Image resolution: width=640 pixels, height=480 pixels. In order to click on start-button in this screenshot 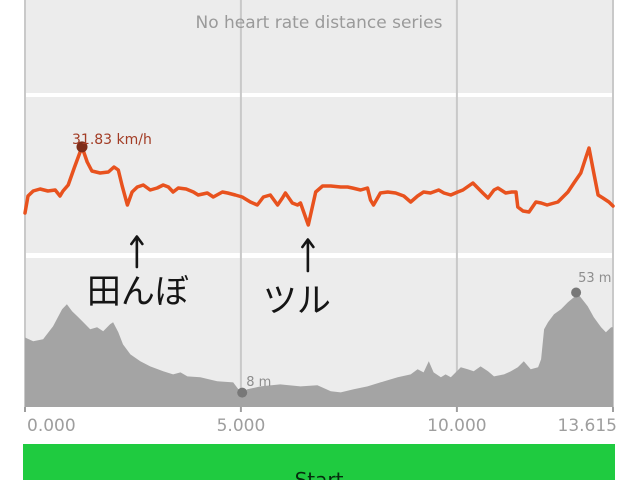, I will do `click(319, 462)`.